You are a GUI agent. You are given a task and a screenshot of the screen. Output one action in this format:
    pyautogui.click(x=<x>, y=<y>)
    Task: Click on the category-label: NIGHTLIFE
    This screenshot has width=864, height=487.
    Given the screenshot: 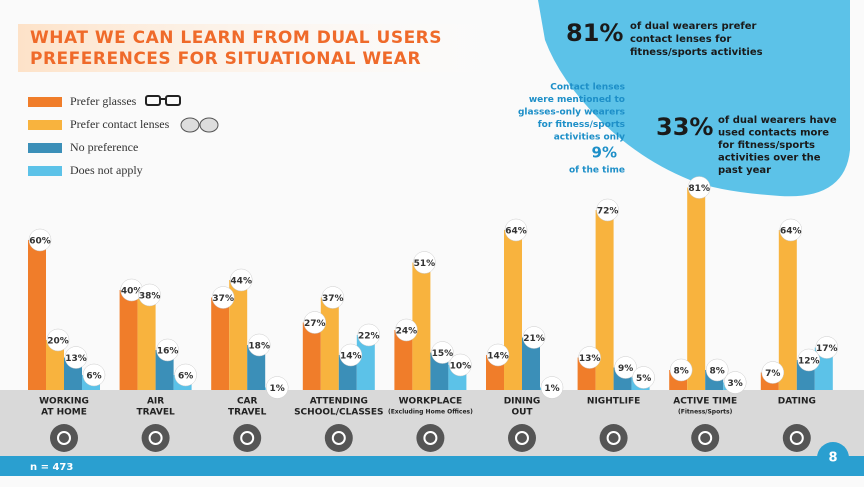 What is the action you would take?
    pyautogui.click(x=613, y=402)
    